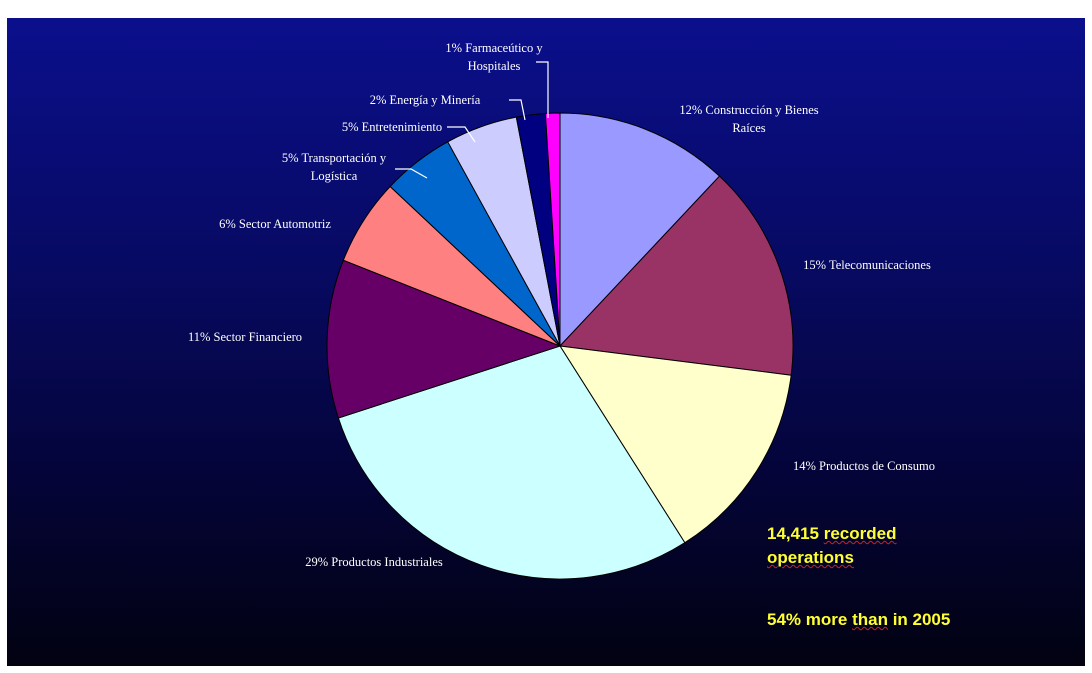 The width and height of the screenshot is (1092, 673). I want to click on slice-label: 2% Energía y Minería, so click(425, 100).